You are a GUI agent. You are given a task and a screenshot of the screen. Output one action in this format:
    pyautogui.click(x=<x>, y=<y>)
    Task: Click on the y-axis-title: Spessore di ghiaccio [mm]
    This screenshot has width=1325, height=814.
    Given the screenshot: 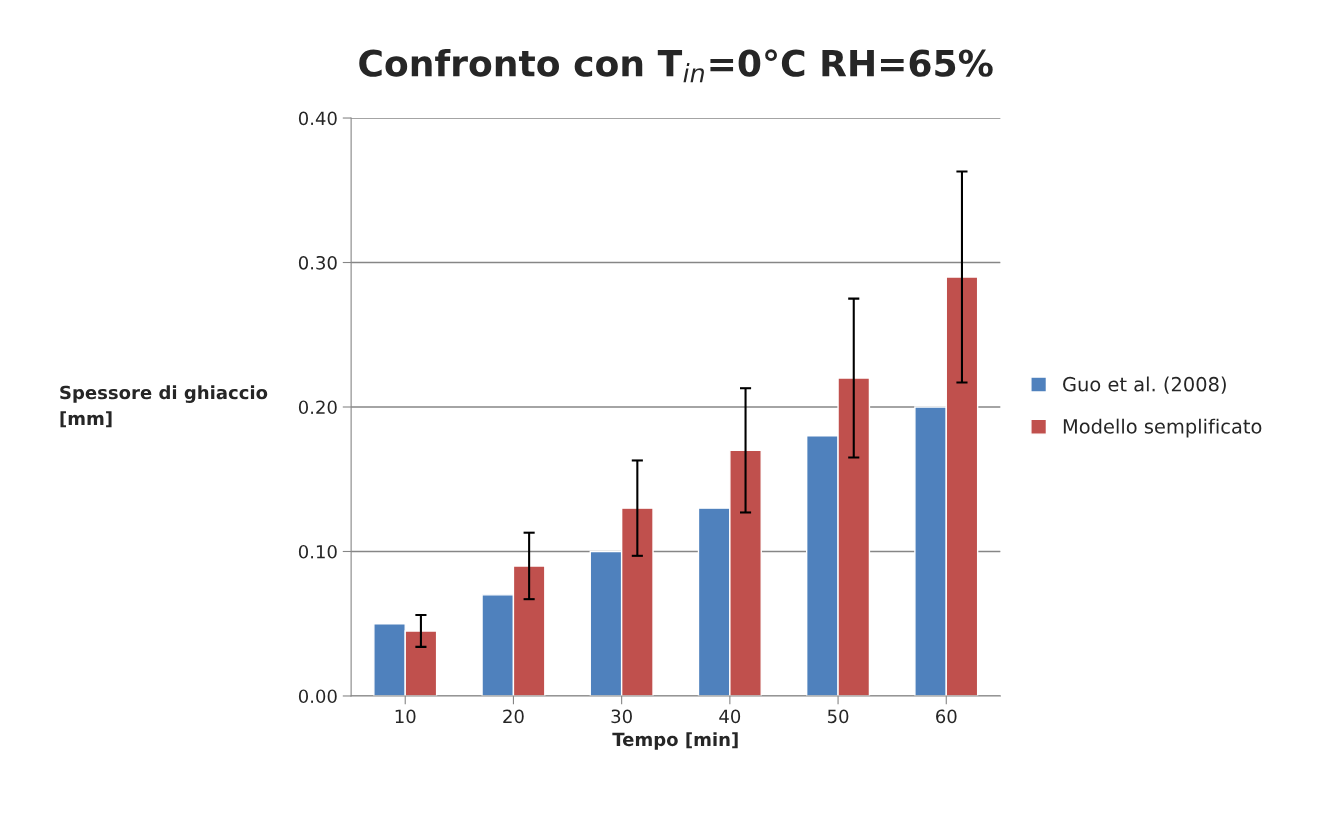 What is the action you would take?
    pyautogui.click(x=164, y=406)
    